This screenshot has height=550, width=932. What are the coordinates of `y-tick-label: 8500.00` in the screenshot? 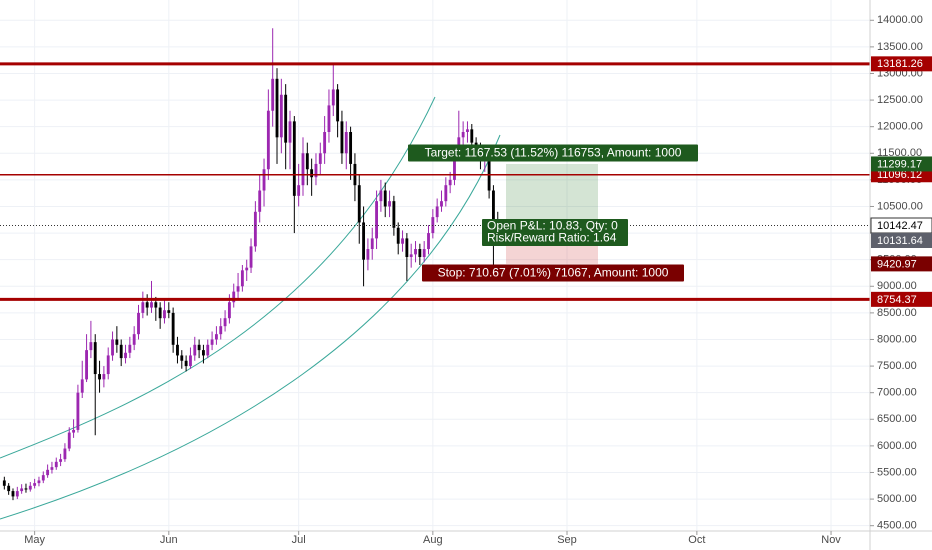 It's located at (897, 313).